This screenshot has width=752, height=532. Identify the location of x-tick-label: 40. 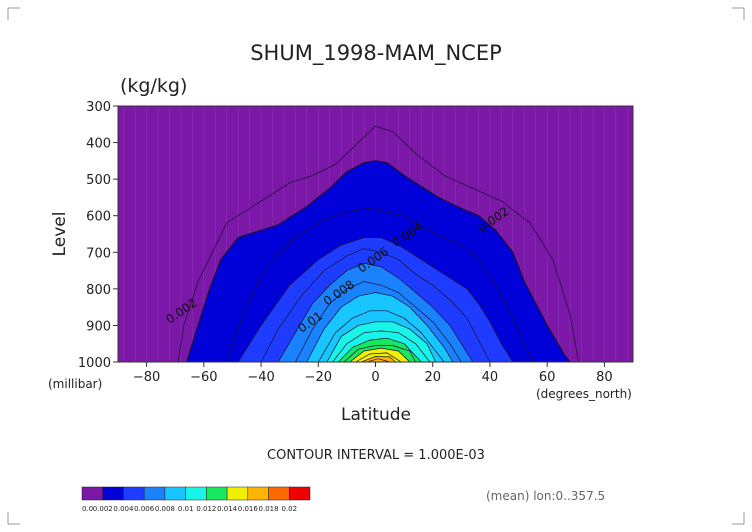
(490, 377).